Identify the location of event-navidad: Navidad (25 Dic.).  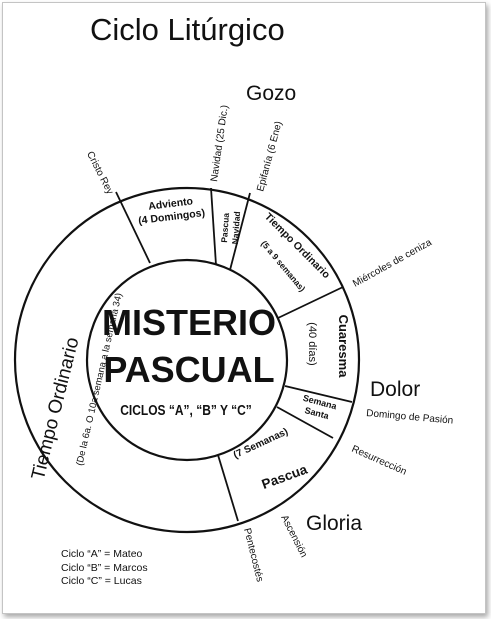
(220, 143).